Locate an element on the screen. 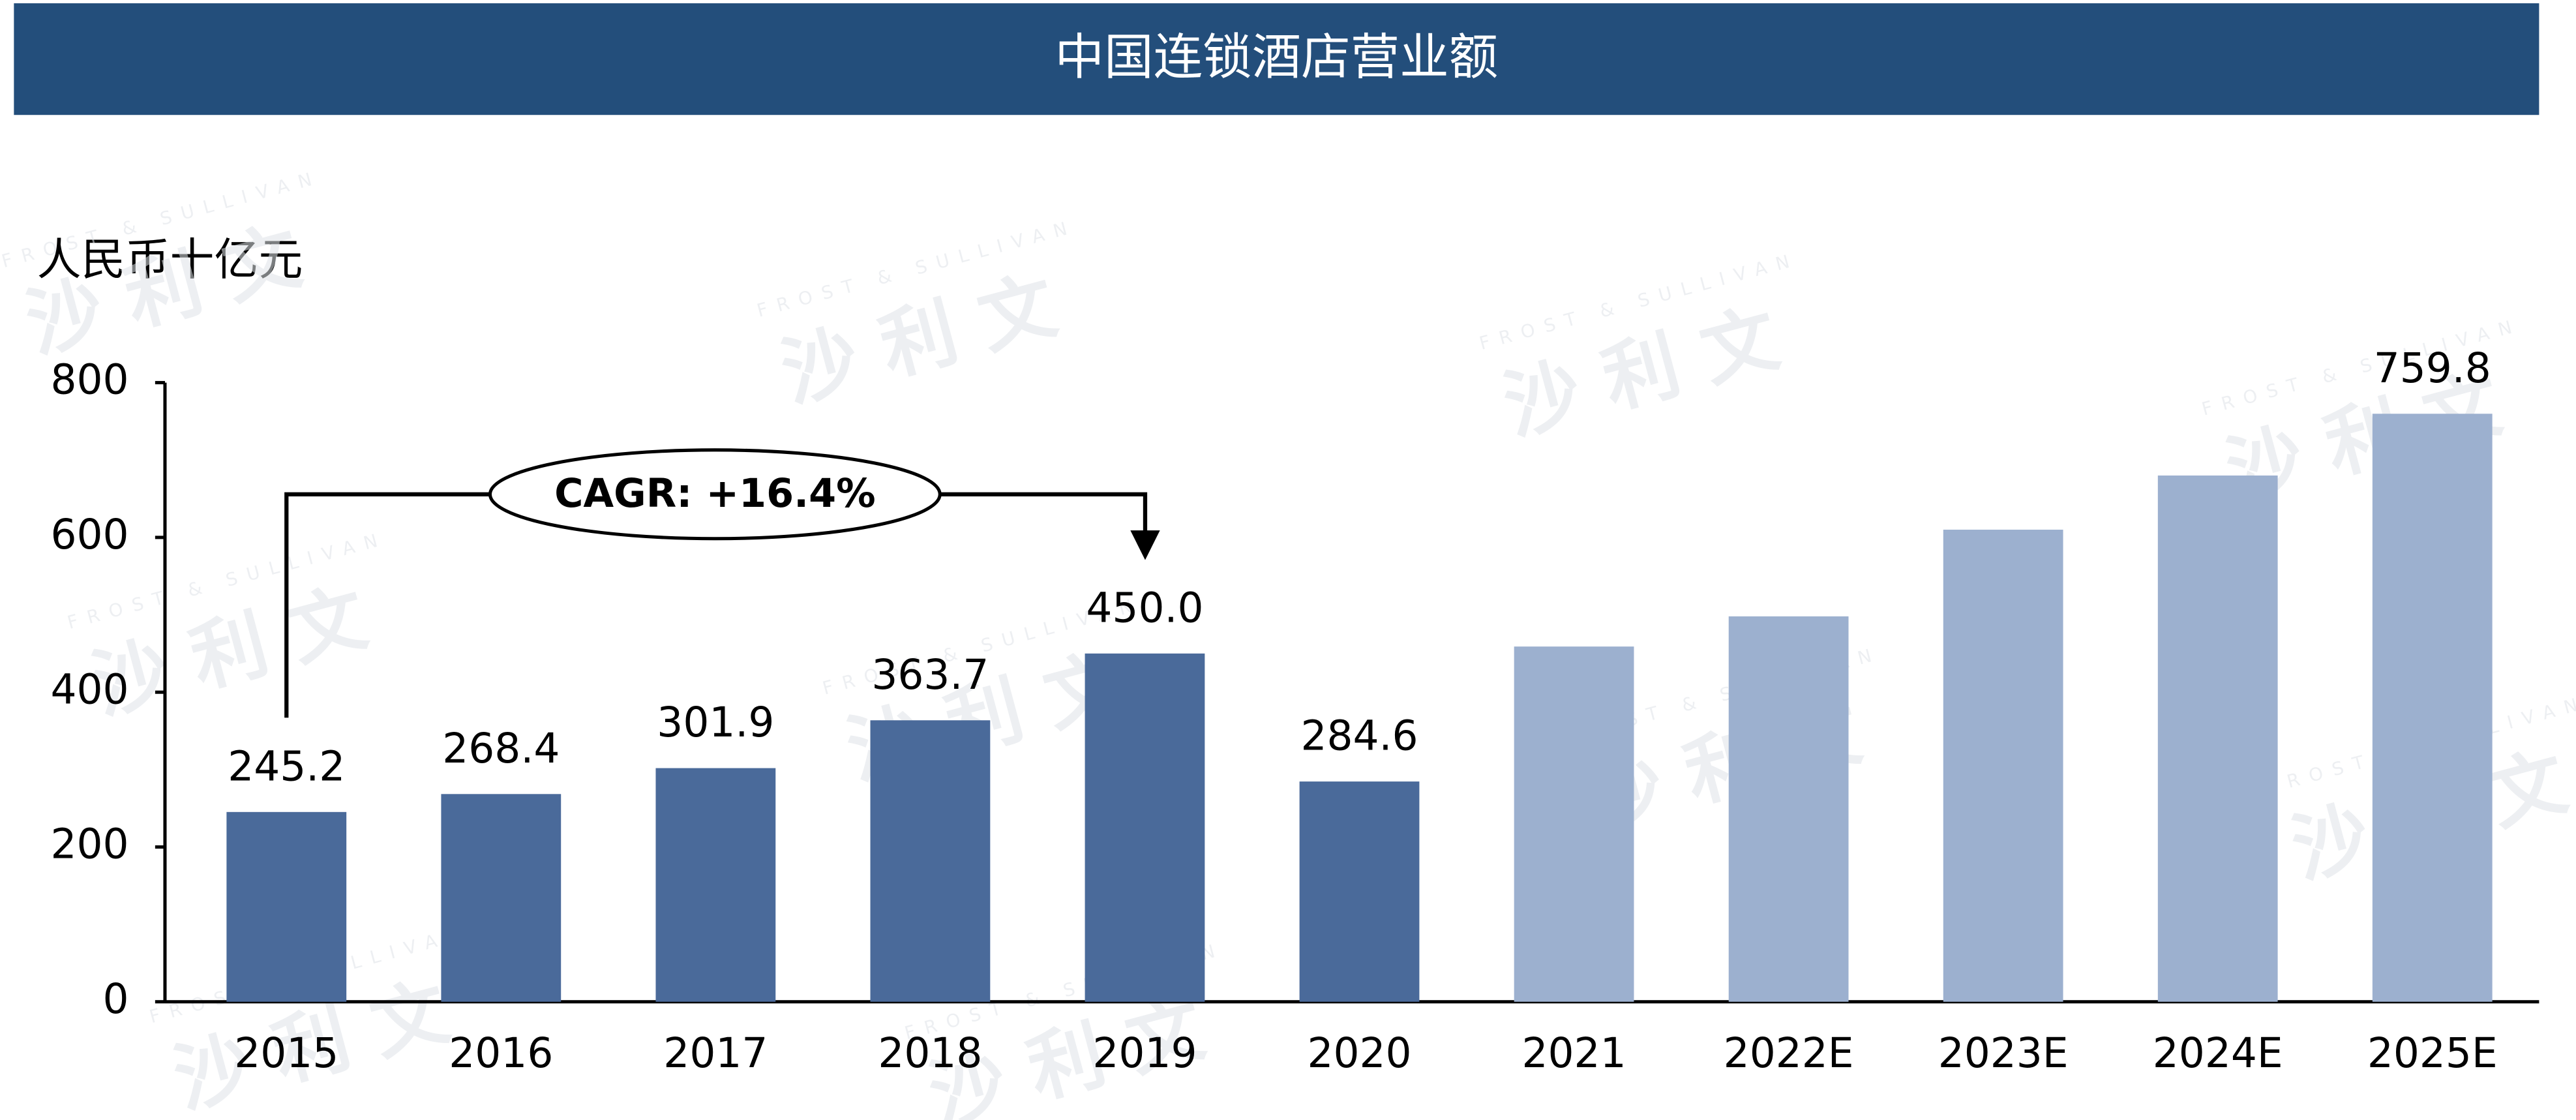  value-label: 245.2 is located at coordinates (286, 766).